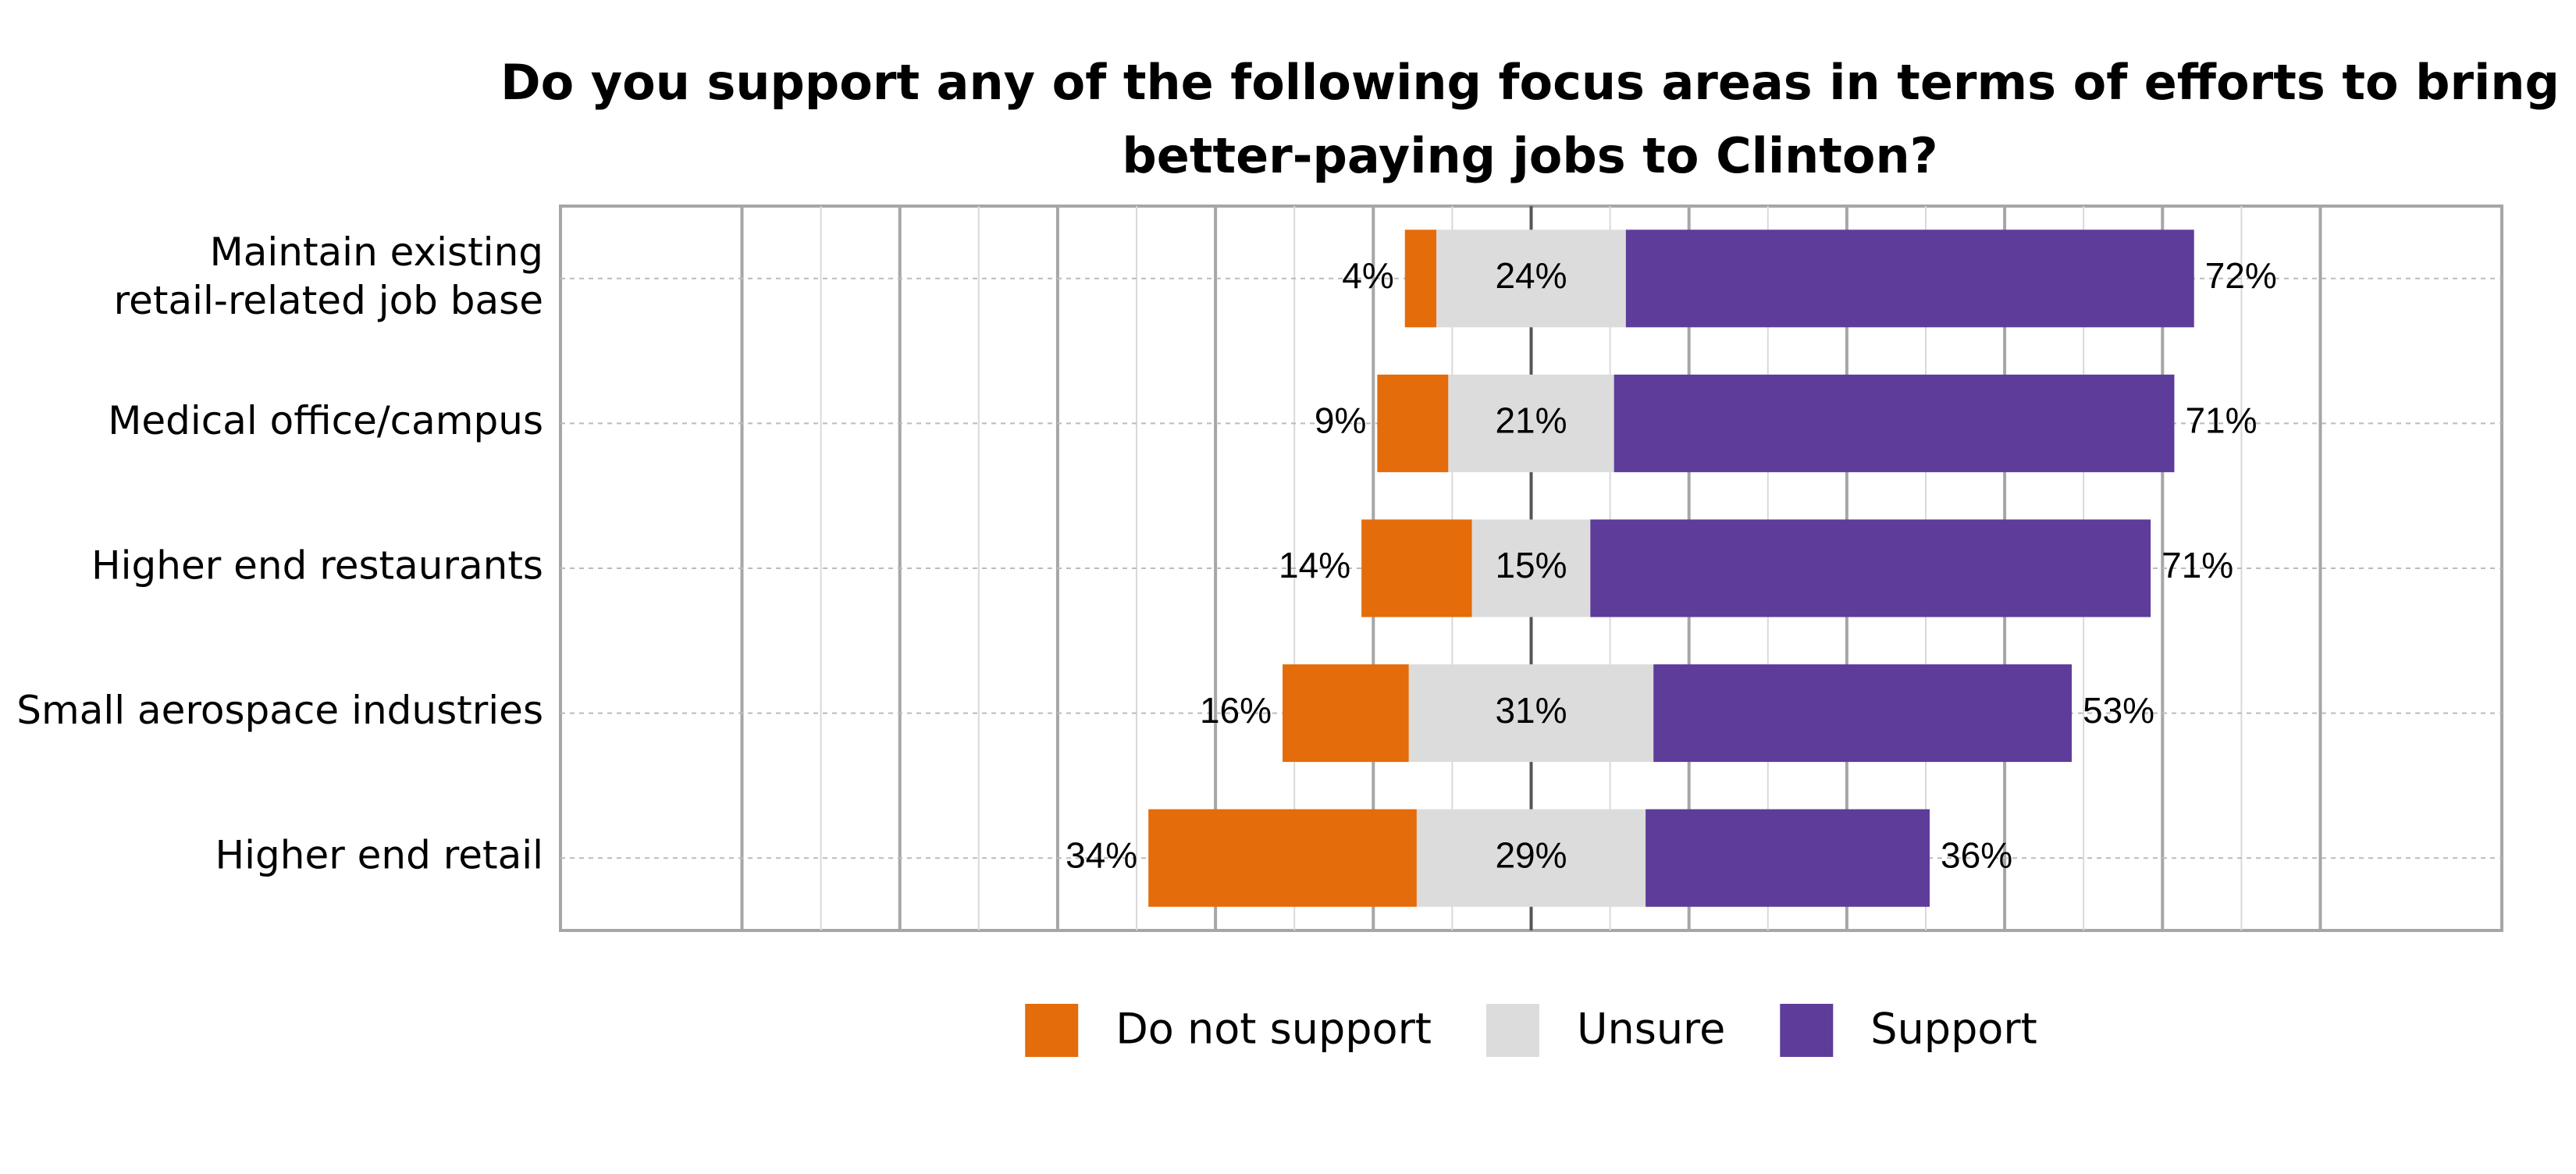  I want to click on legend-label: Support, so click(1953, 1030).